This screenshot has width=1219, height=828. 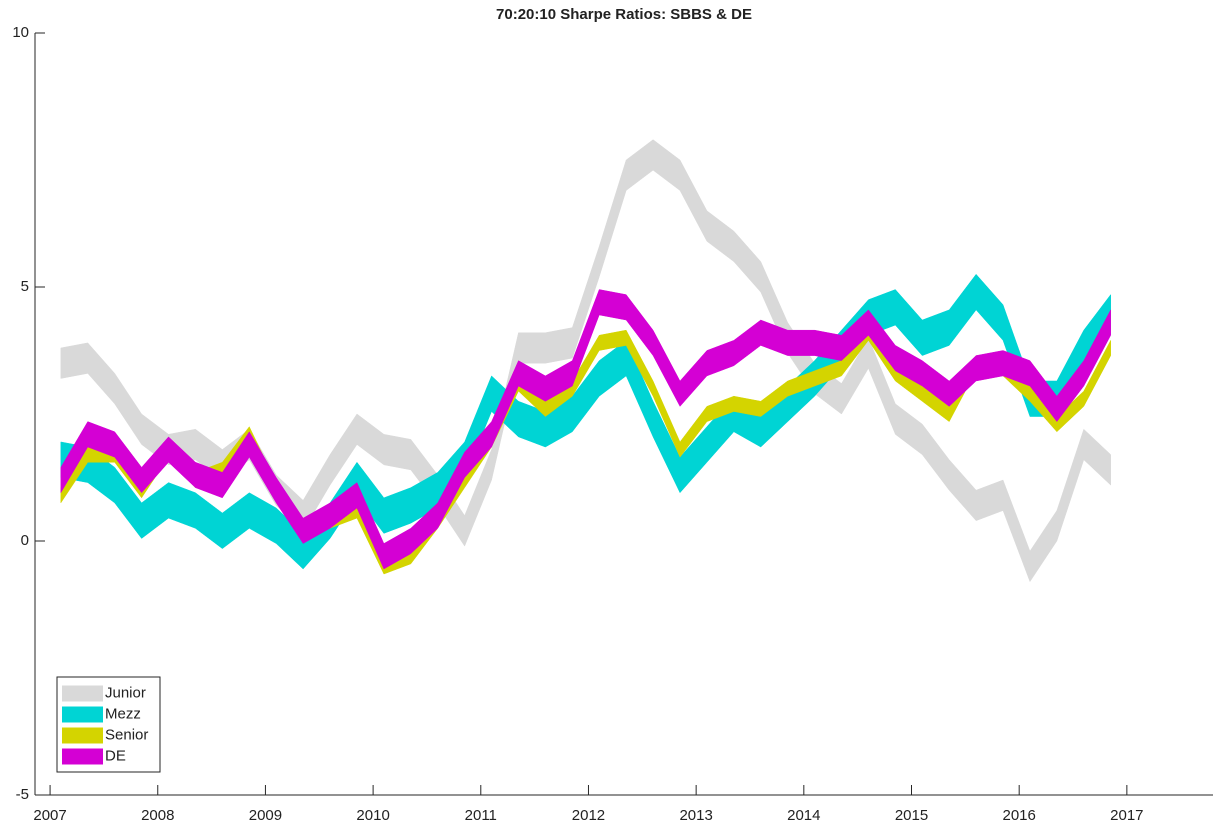 I want to click on x-tick-label: 2011, so click(x=481, y=815).